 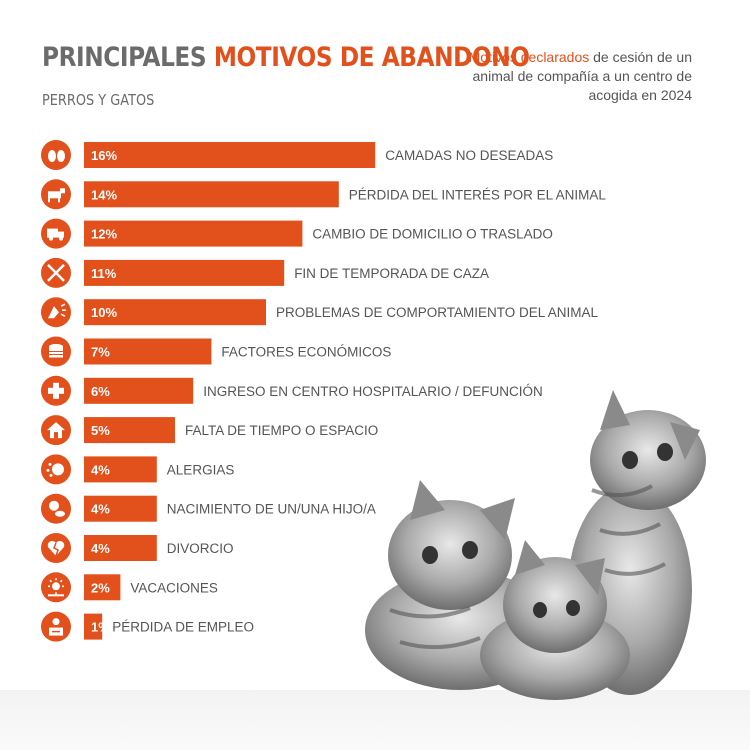 What do you see at coordinates (637, 542) in the screenshot?
I see `kitten-right` at bounding box center [637, 542].